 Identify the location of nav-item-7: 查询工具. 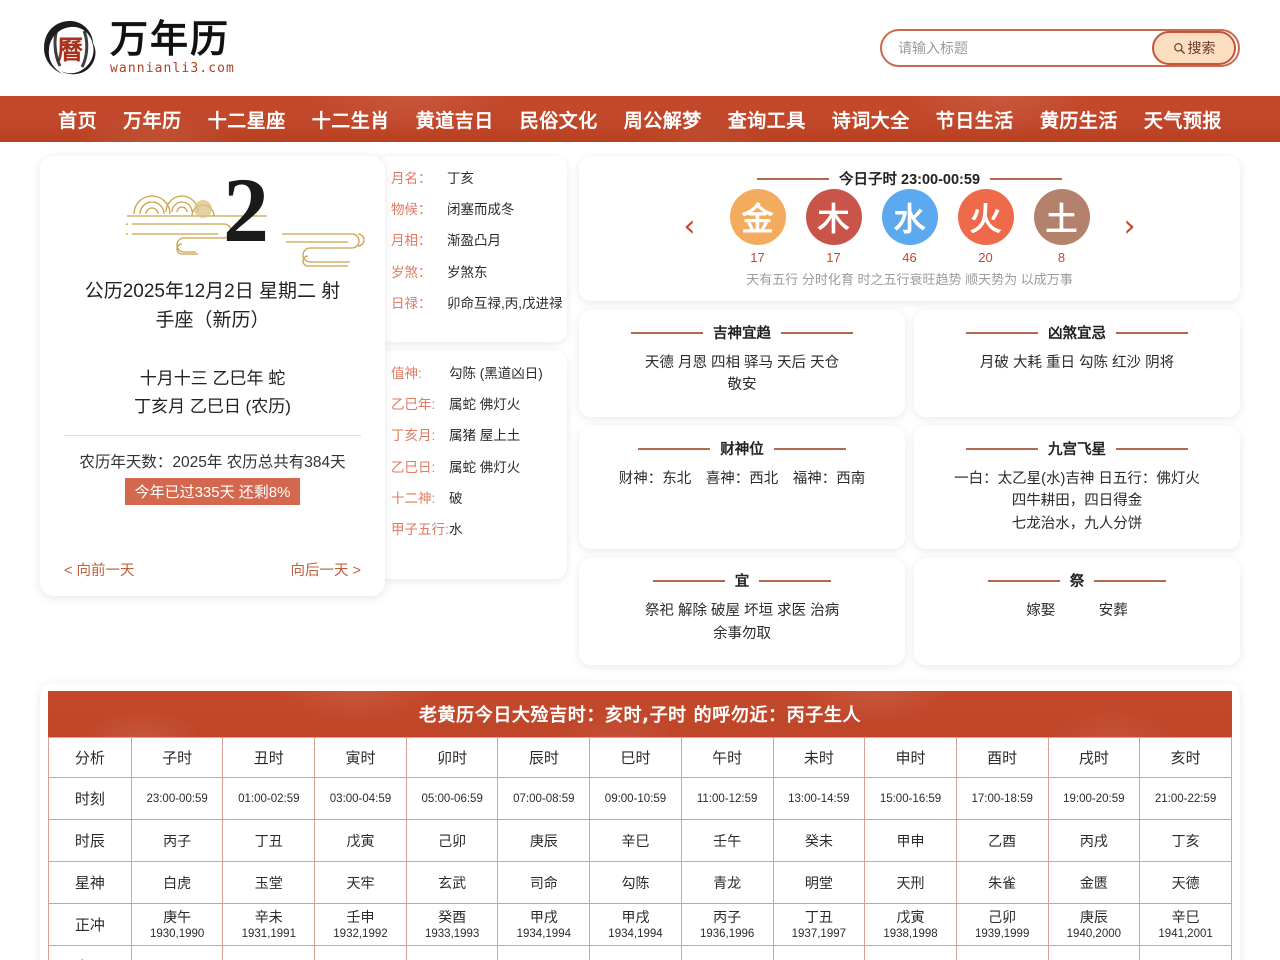
(766, 120).